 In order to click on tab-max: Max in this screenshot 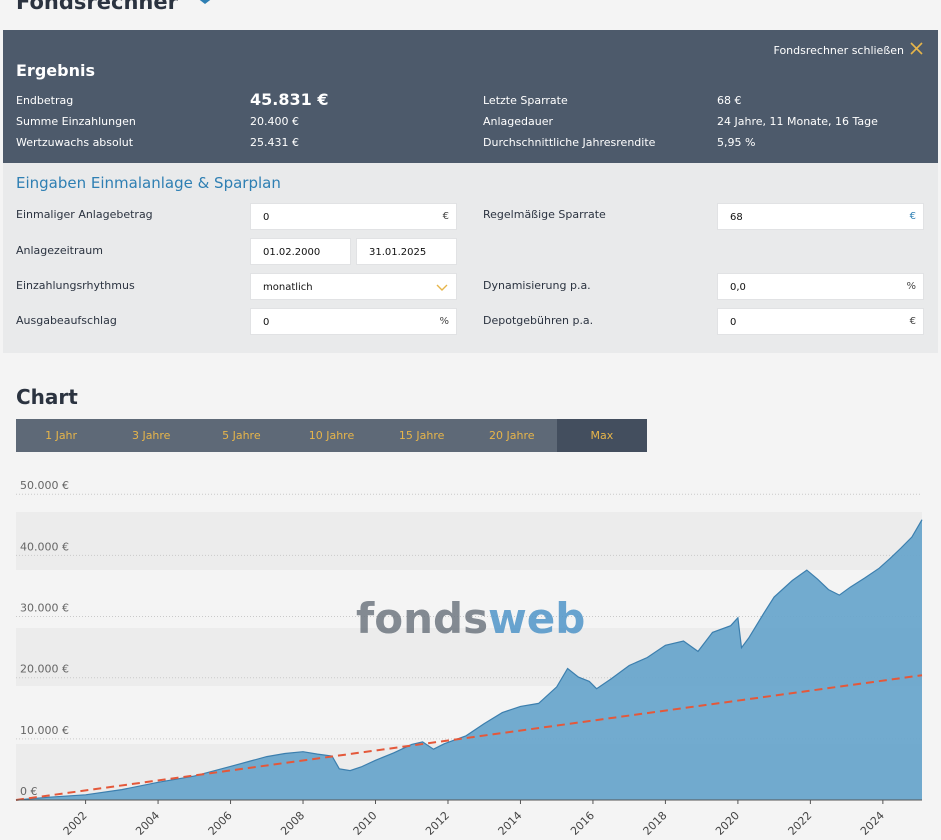, I will do `click(601, 435)`.